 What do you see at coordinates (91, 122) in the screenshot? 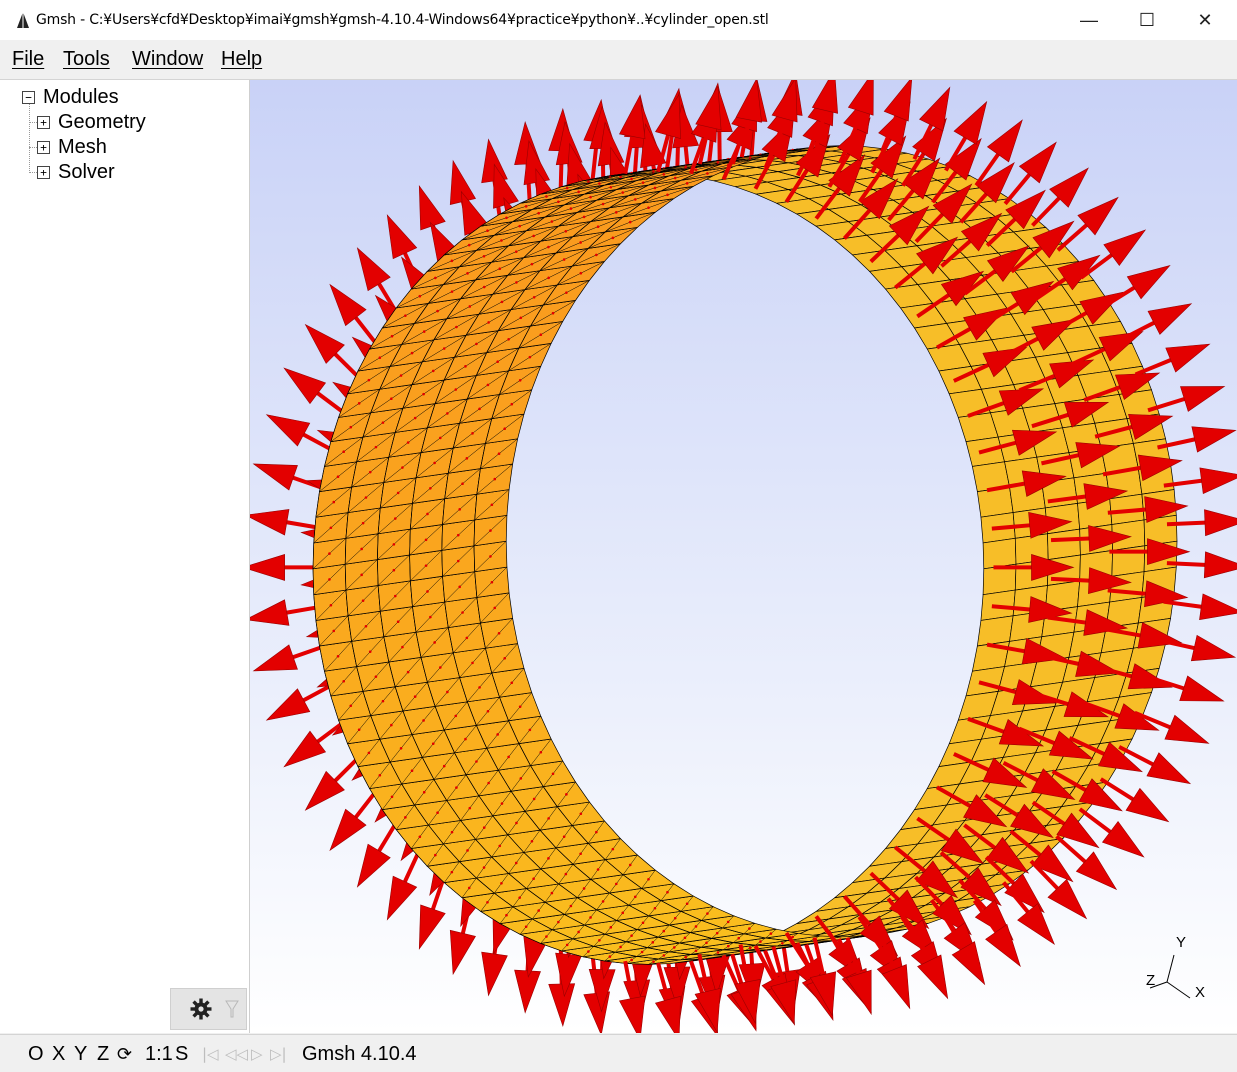
I see `tree-item-geometry: + Geometry` at bounding box center [91, 122].